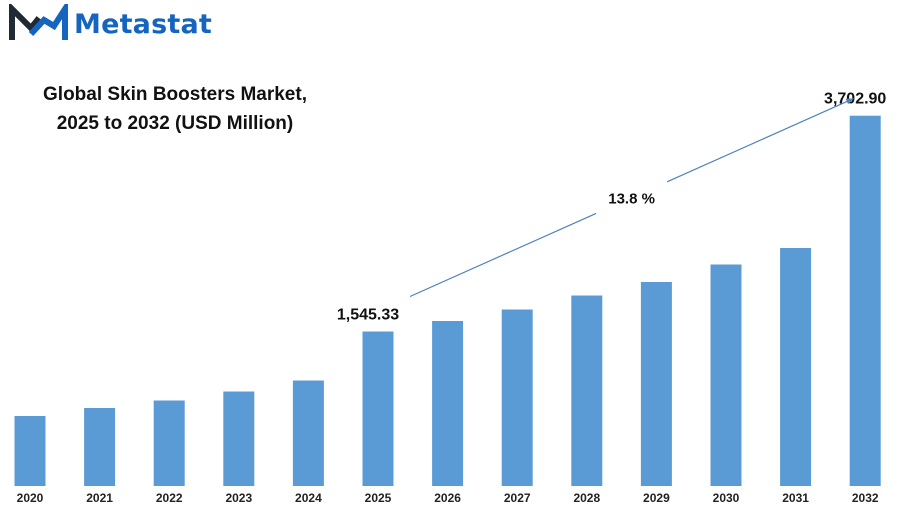 This screenshot has width=901, height=510. I want to click on cagr-annotation: 13.8 %, so click(631, 199).